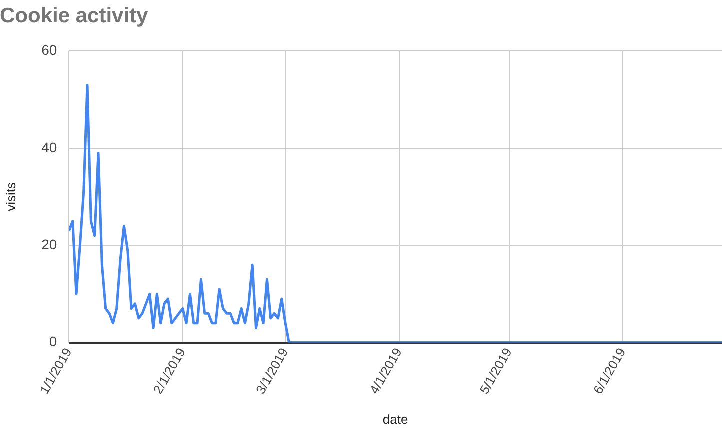  I want to click on y-tick-label: 40, so click(50, 147).